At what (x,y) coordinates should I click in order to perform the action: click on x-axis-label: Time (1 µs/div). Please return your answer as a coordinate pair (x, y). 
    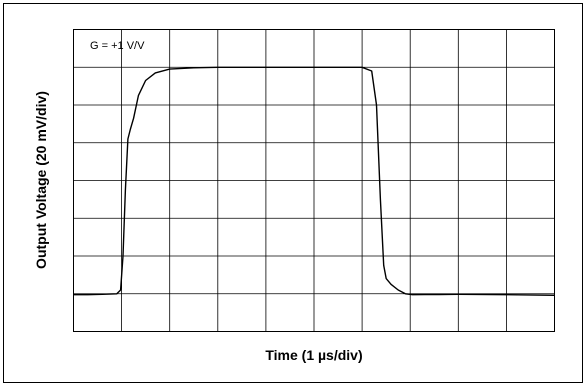
    Looking at the image, I should click on (313, 355).